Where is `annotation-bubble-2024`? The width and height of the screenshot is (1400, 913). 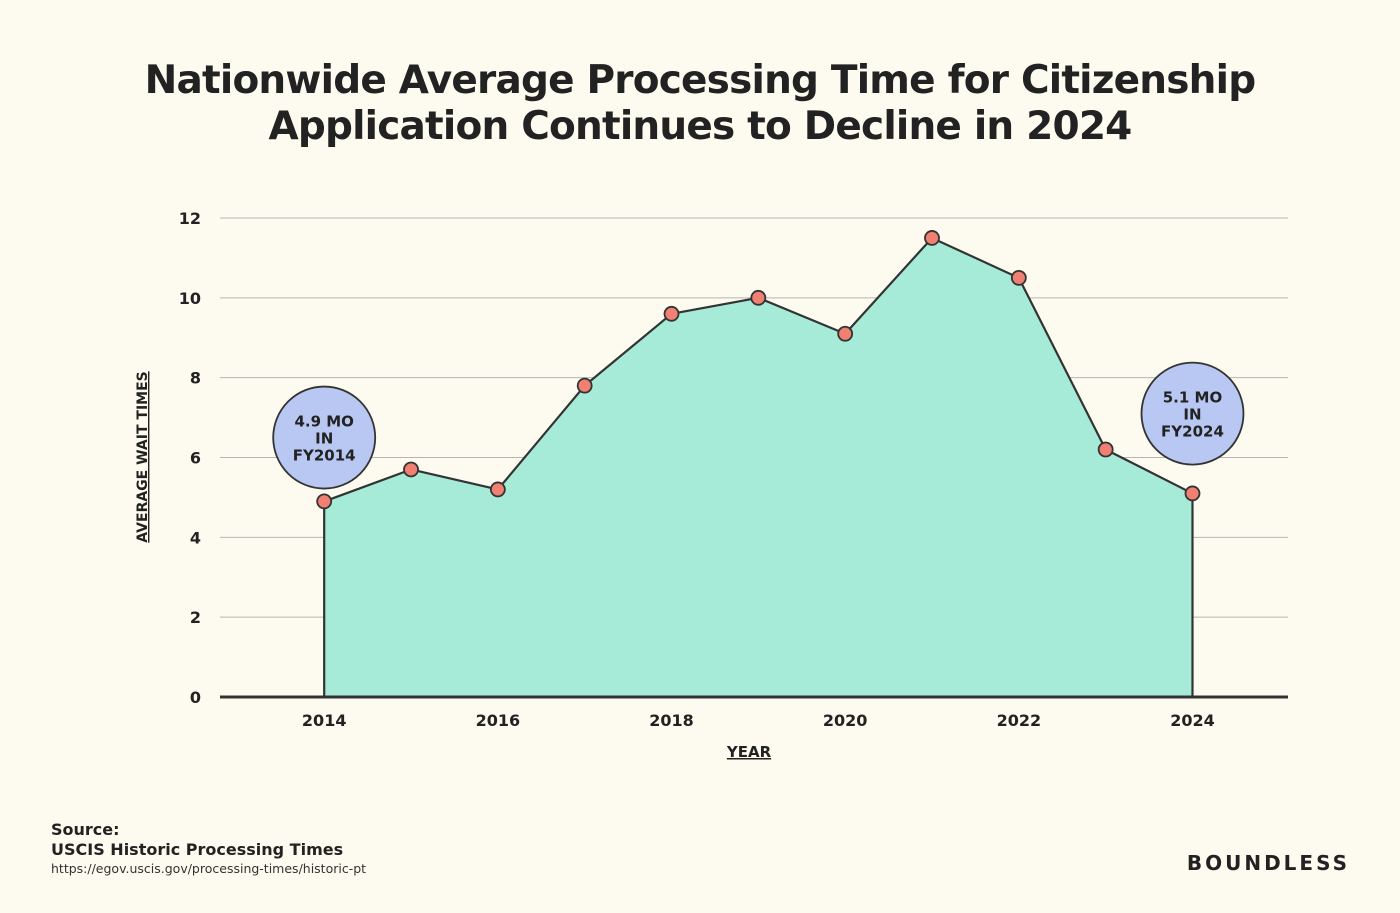 annotation-bubble-2024 is located at coordinates (1192, 413).